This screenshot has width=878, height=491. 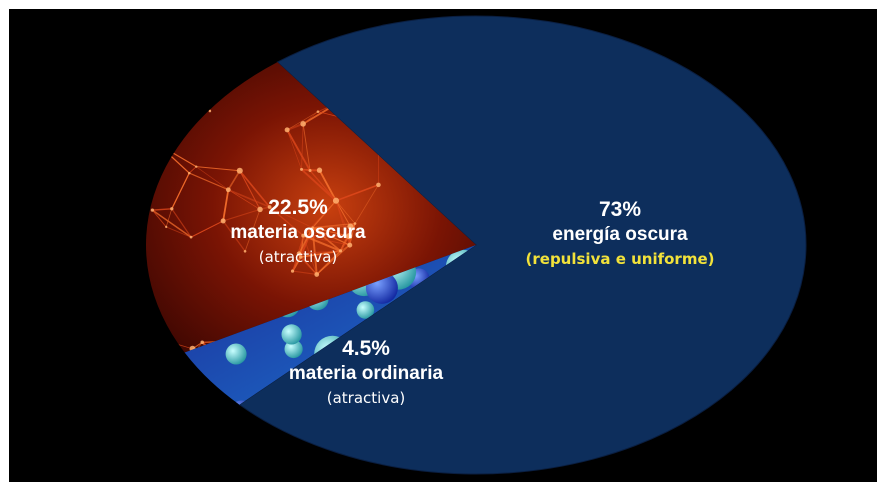 I want to click on dark-energy-name: energía oscura, so click(x=620, y=234).